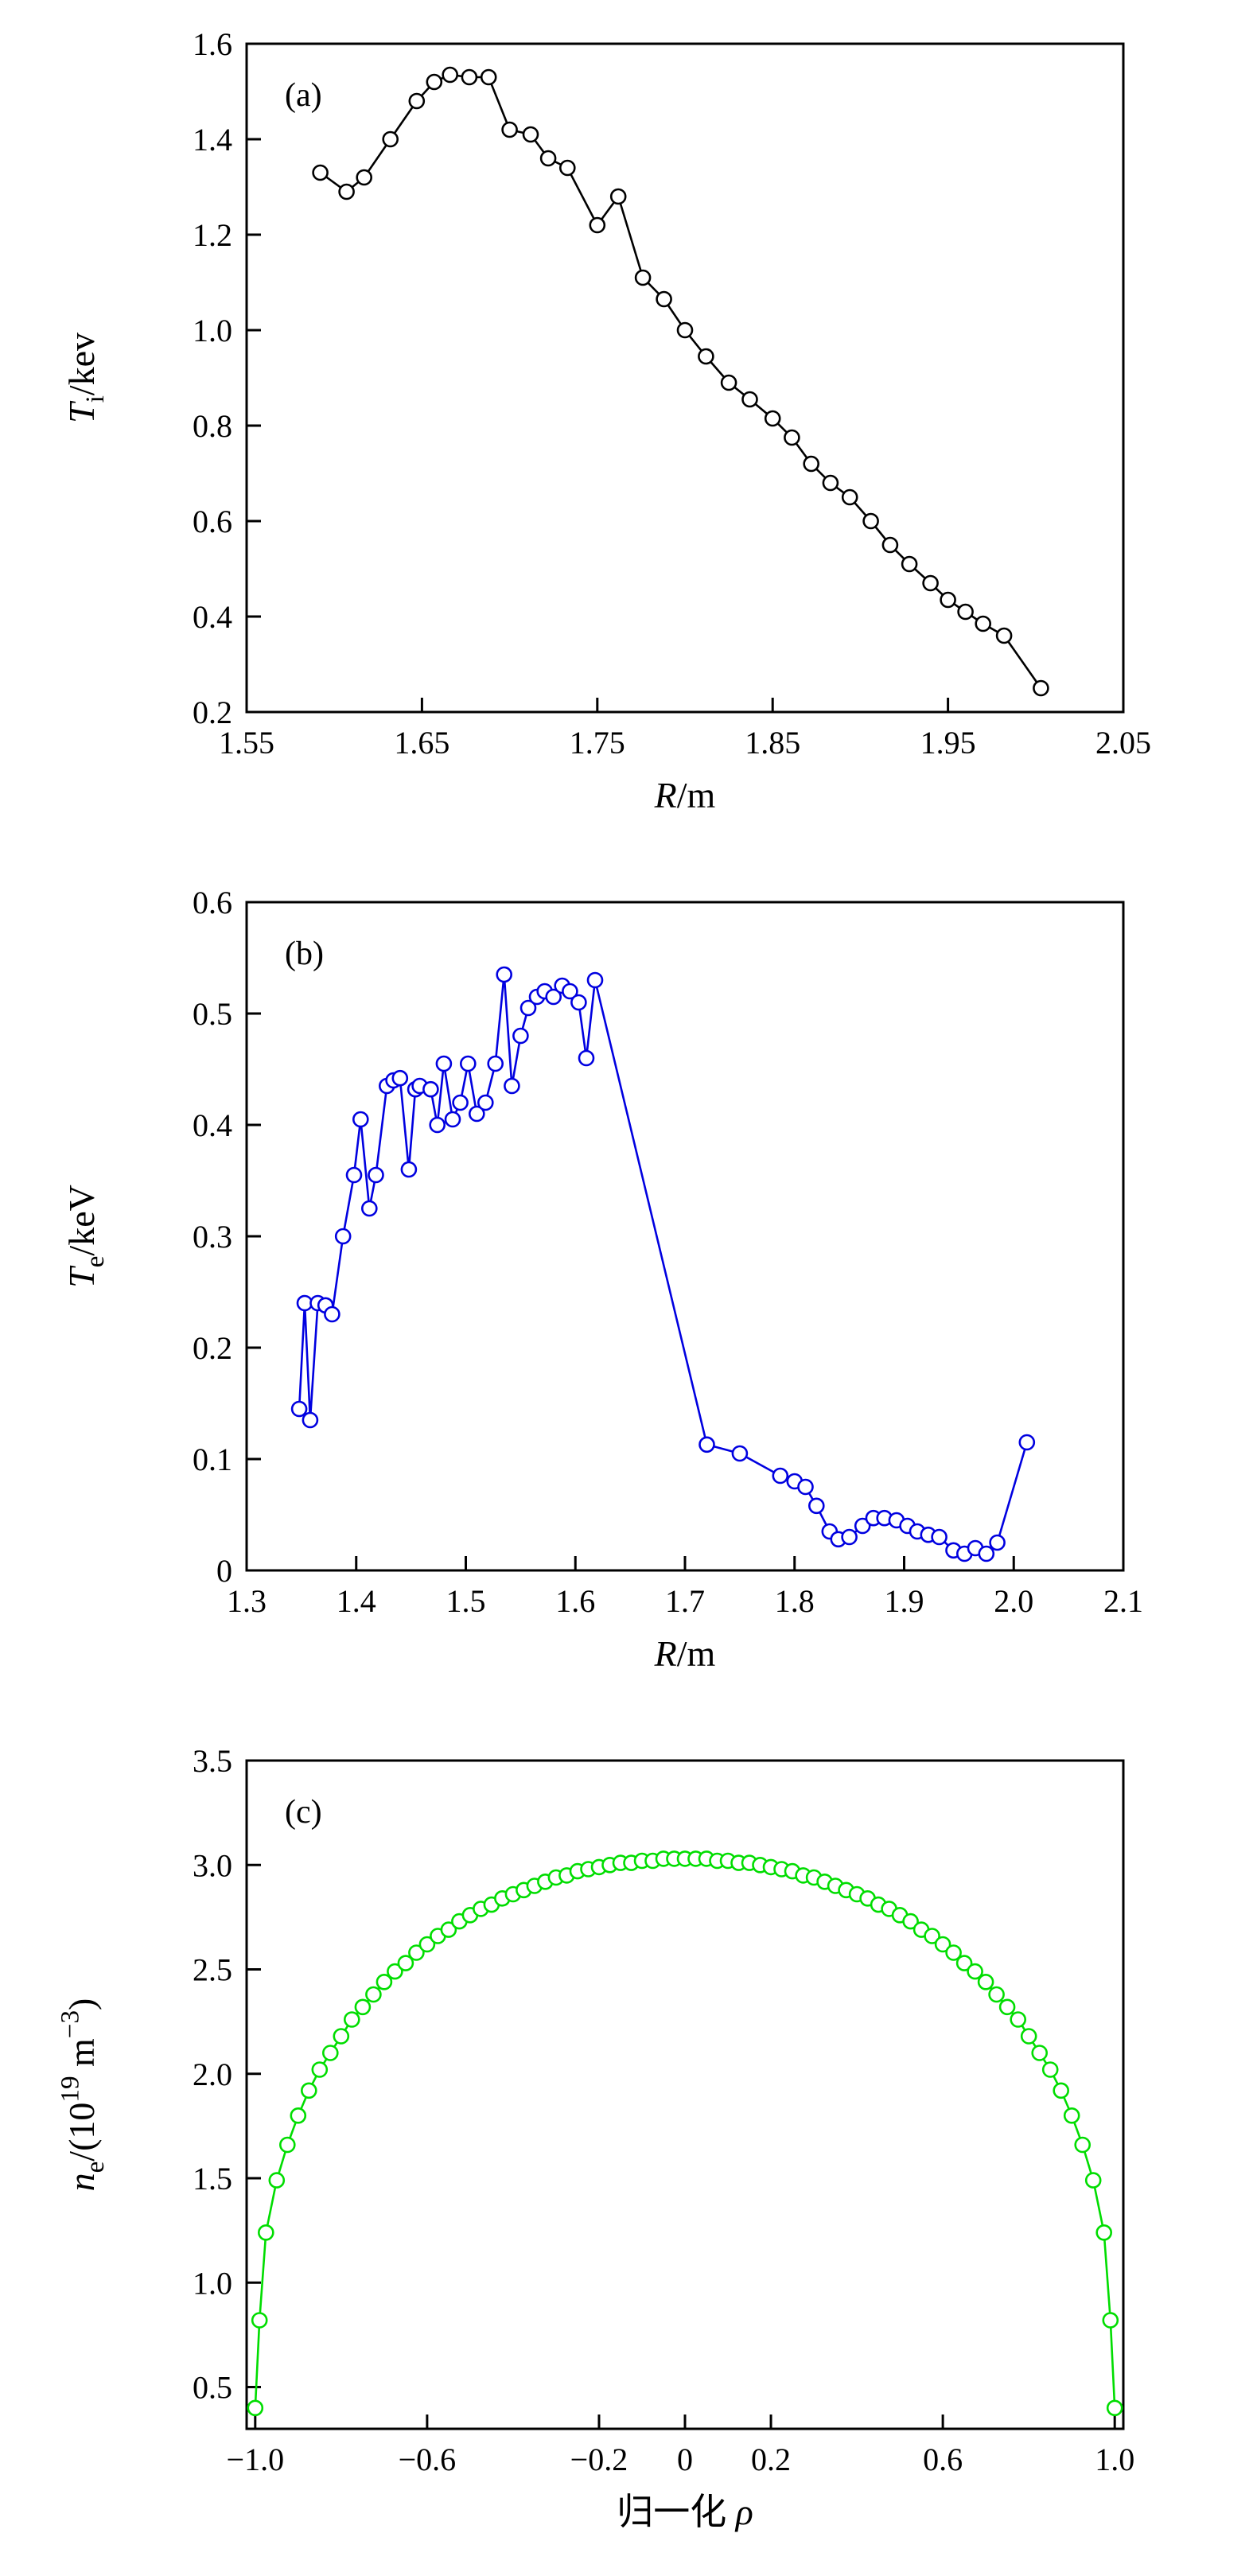 The image size is (1253, 2576). What do you see at coordinates (213, 522) in the screenshot?
I see `y-tick-label: 0.6` at bounding box center [213, 522].